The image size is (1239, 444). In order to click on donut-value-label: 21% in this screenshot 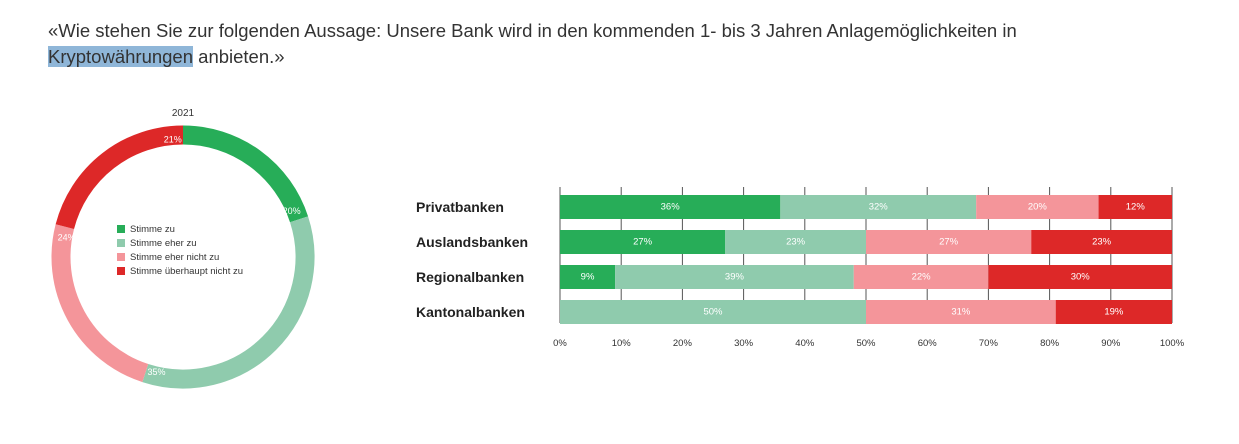, I will do `click(173, 139)`.